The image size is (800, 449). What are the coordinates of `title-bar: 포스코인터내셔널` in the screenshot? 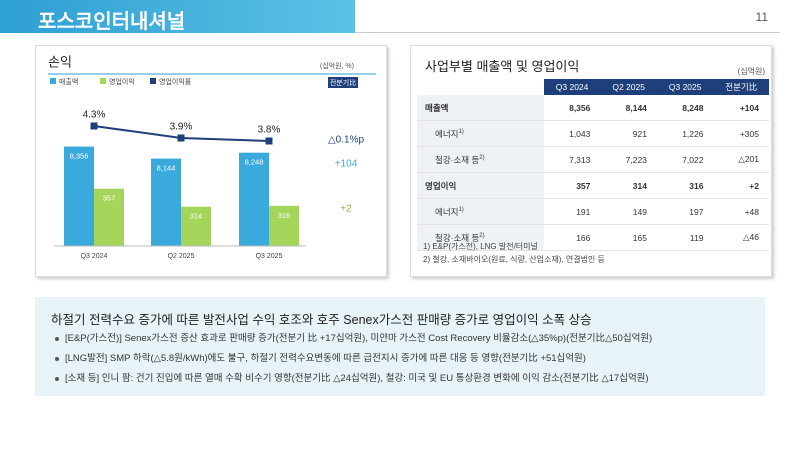 It's located at (177, 16).